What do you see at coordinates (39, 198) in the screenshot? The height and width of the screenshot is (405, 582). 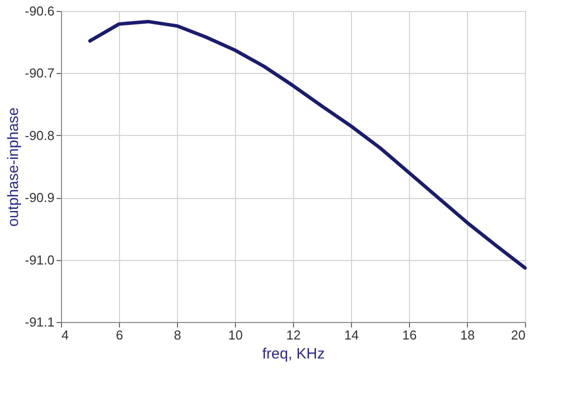 I see `y-tick-label: -90.9` at bounding box center [39, 198].